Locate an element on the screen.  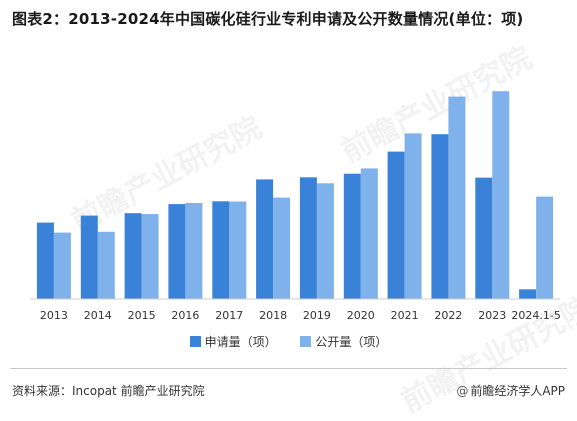
chart-title: 图表2：2013-2024年中国碳化硅行业专利申请及公开数量情况(单位：项) is located at coordinates (268, 19).